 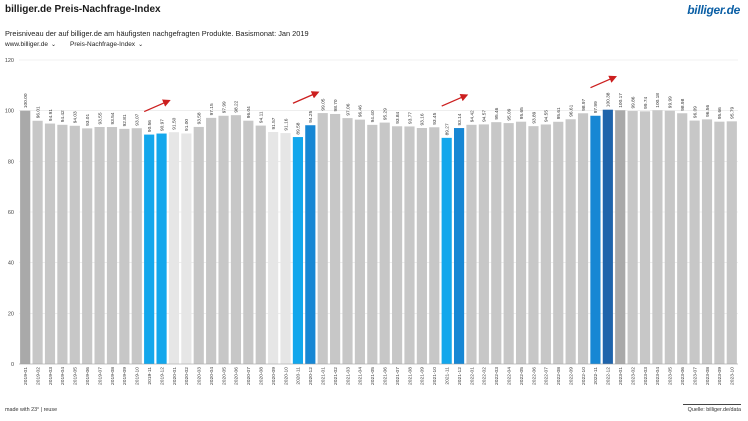 What do you see at coordinates (497, 113) in the screenshot?
I see `value-label: 95.46` at bounding box center [497, 113].